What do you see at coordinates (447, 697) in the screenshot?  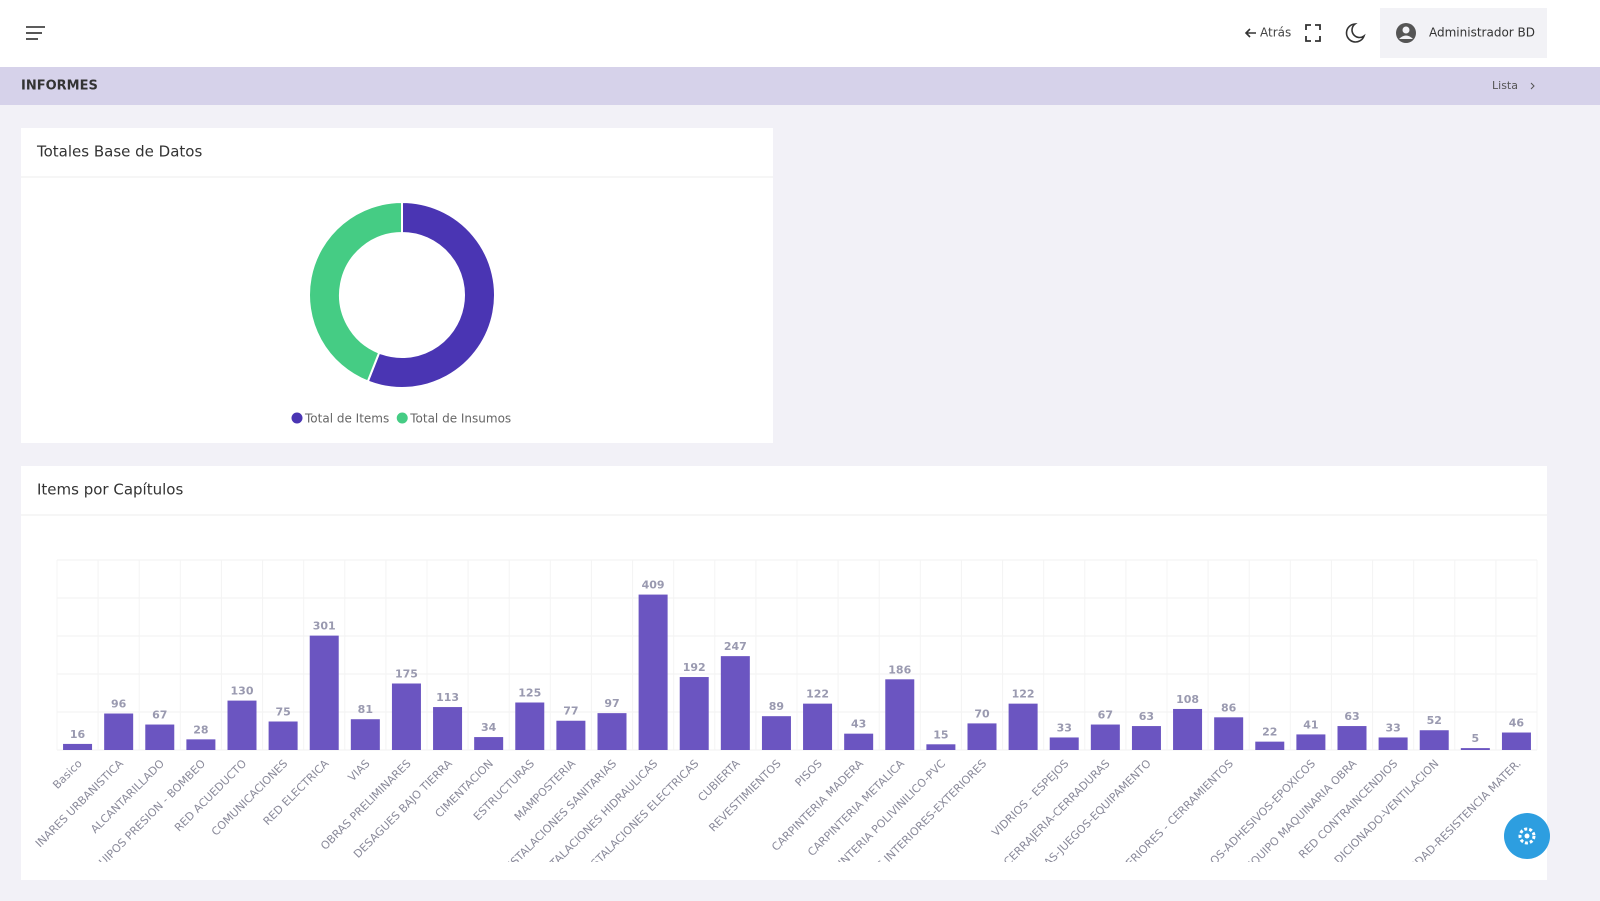 I see `value-label: 113` at bounding box center [447, 697].